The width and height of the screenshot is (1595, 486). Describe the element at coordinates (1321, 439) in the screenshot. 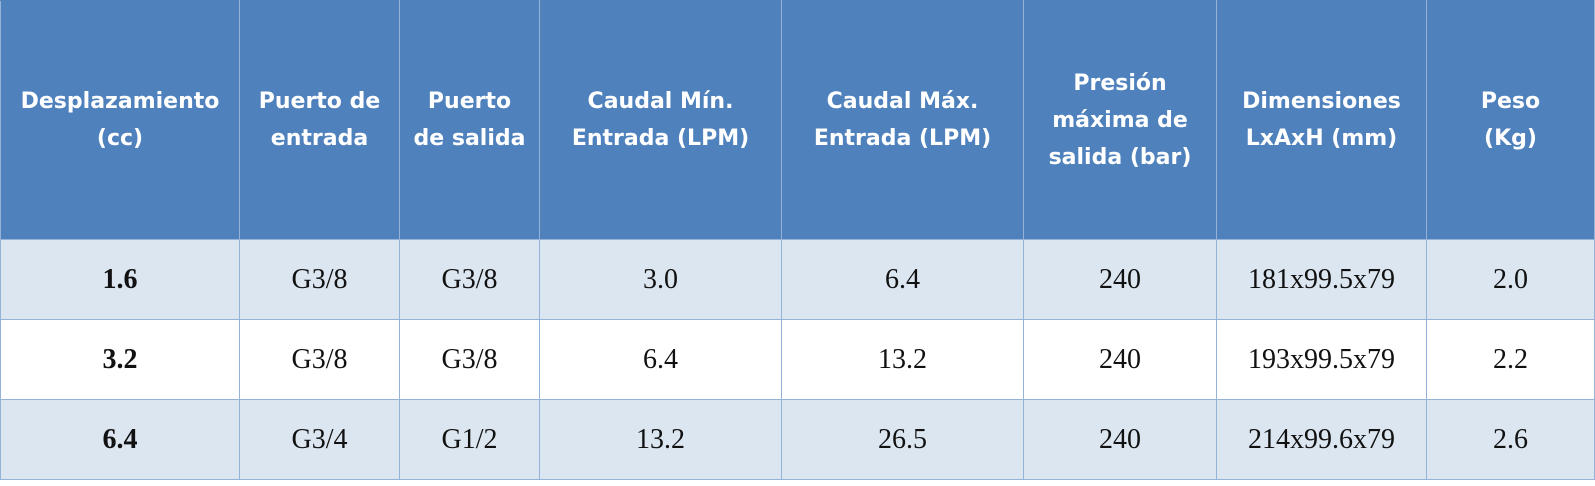

I see `cell-dimensiones: 214x99.6x79` at that location.